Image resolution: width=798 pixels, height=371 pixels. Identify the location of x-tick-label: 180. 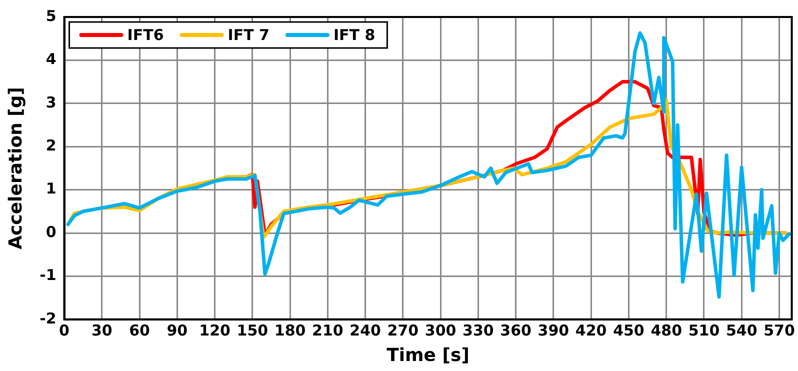
(290, 330).